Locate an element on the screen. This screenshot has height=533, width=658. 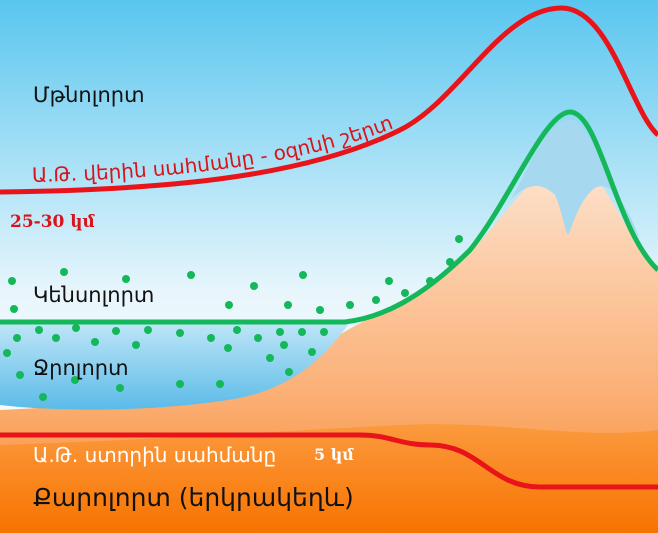
lower-limit-line is located at coordinates (329, 461).